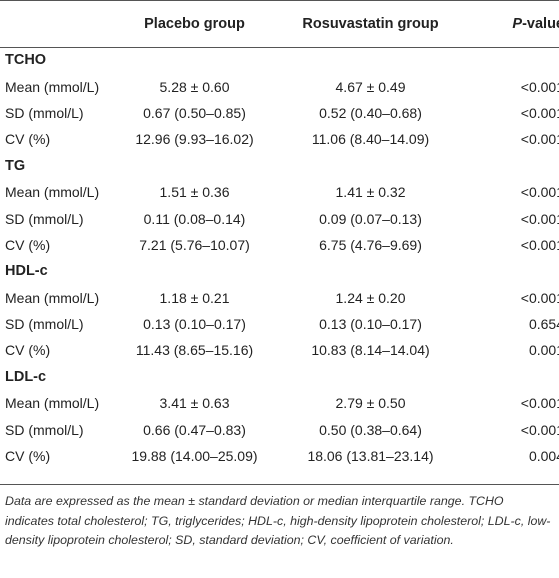 The image size is (559, 578). Describe the element at coordinates (57, 24) in the screenshot. I see `header-blank` at that location.